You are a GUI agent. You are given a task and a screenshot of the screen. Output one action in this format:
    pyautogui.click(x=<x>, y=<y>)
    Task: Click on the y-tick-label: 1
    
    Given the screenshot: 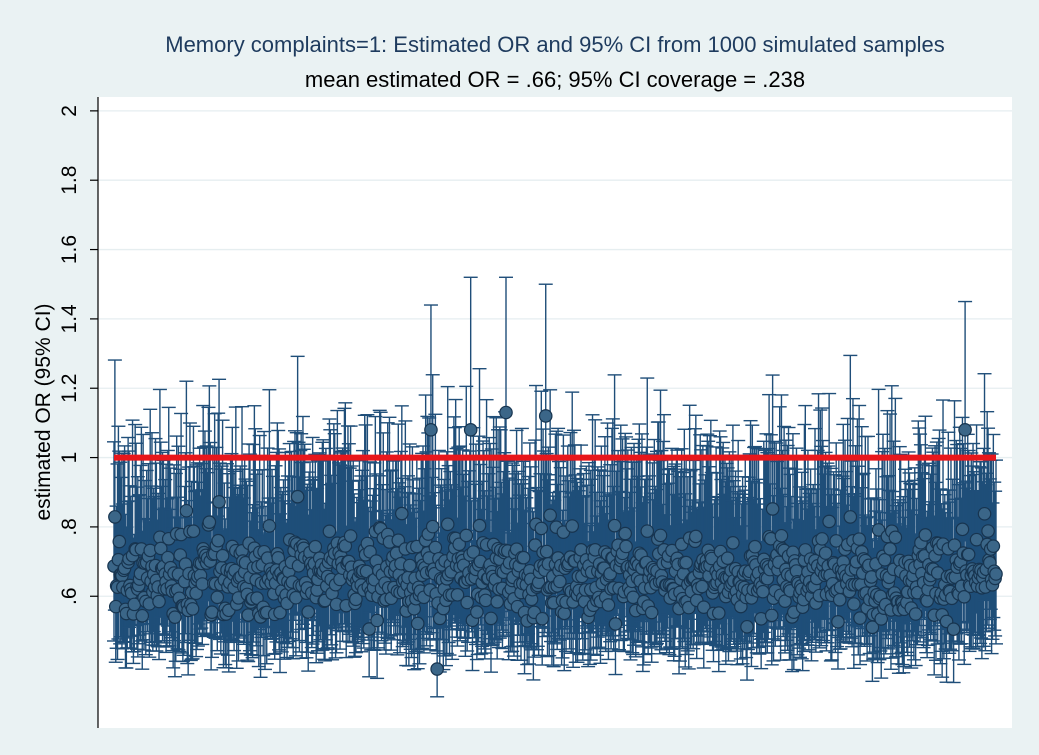 What is the action you would take?
    pyautogui.click(x=69, y=458)
    